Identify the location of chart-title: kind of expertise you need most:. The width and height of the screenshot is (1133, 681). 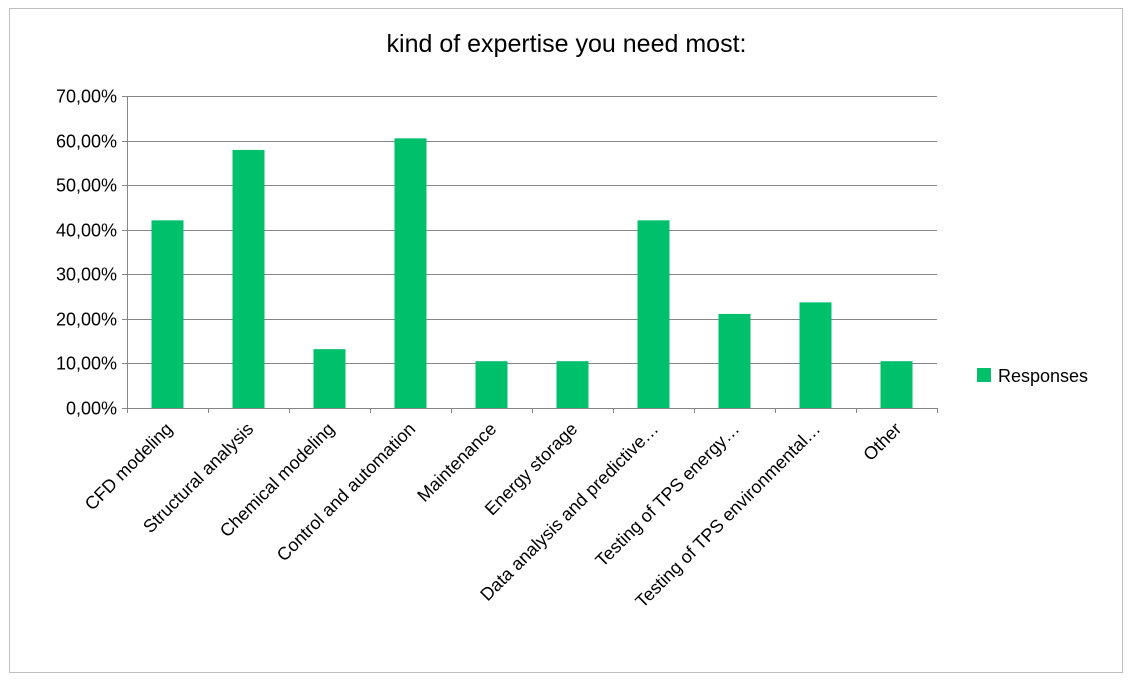
(566, 44).